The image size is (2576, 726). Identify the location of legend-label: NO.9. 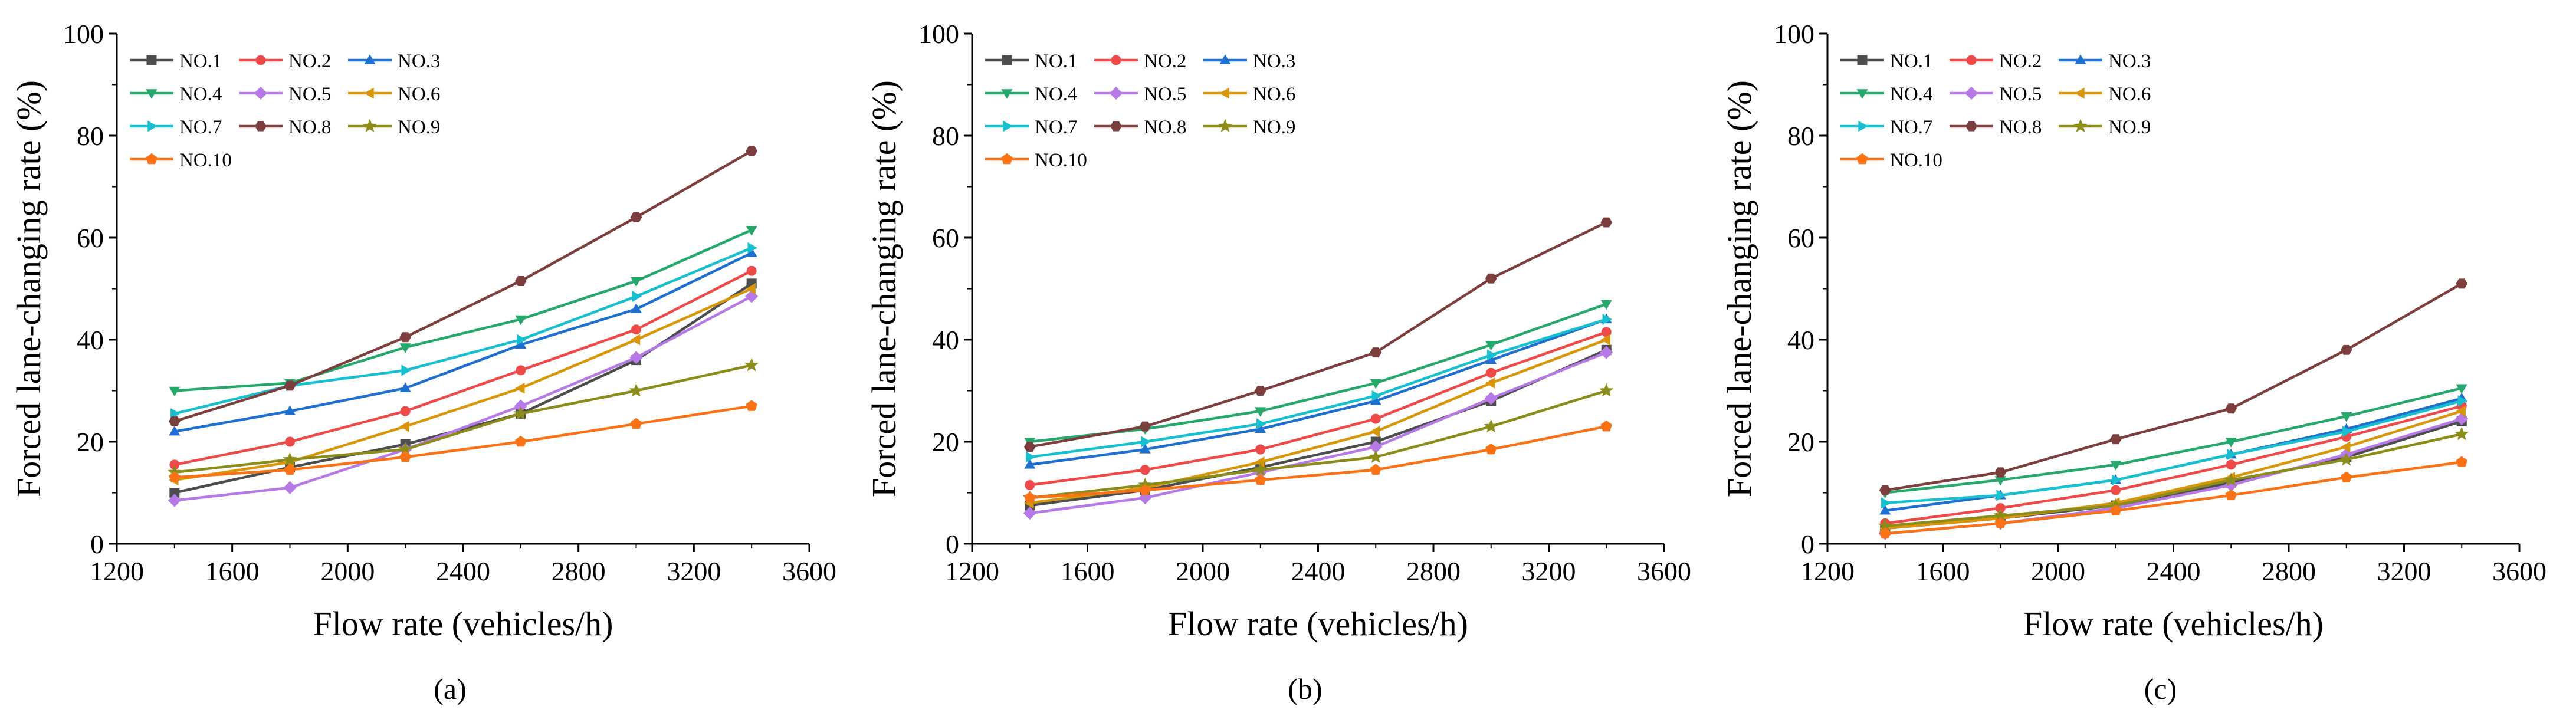
(1274, 127).